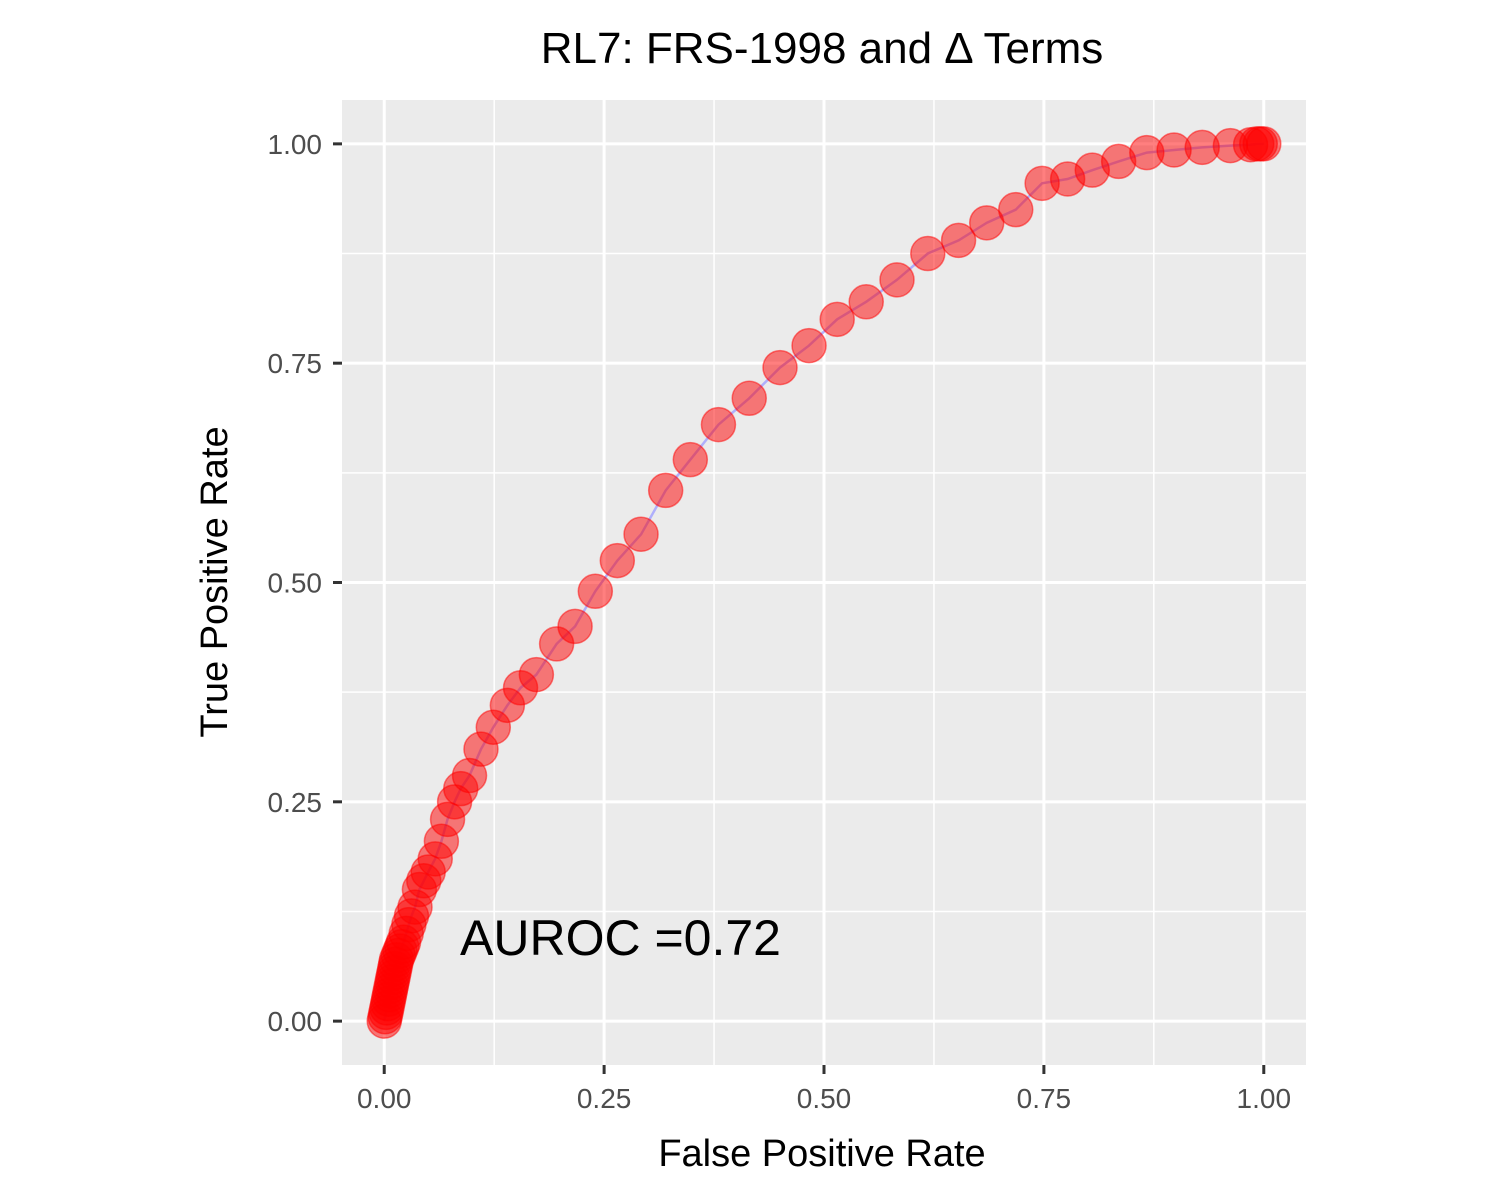  Describe the element at coordinates (824, 1098) in the screenshot. I see `x-tick-label: 0.50` at that location.